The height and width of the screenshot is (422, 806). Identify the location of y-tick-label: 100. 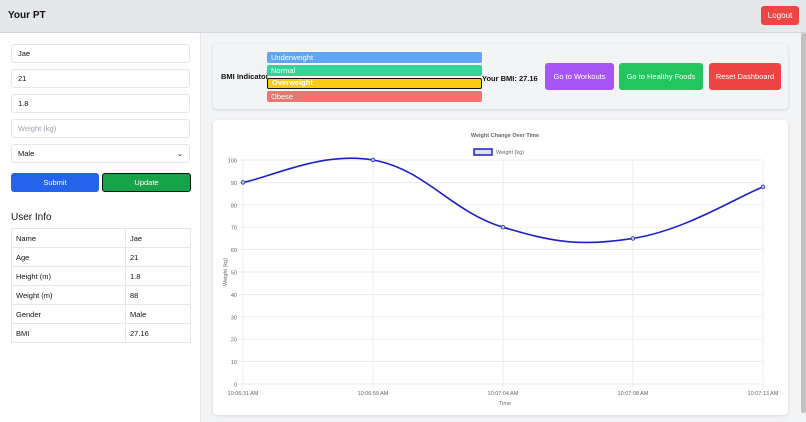
(232, 162).